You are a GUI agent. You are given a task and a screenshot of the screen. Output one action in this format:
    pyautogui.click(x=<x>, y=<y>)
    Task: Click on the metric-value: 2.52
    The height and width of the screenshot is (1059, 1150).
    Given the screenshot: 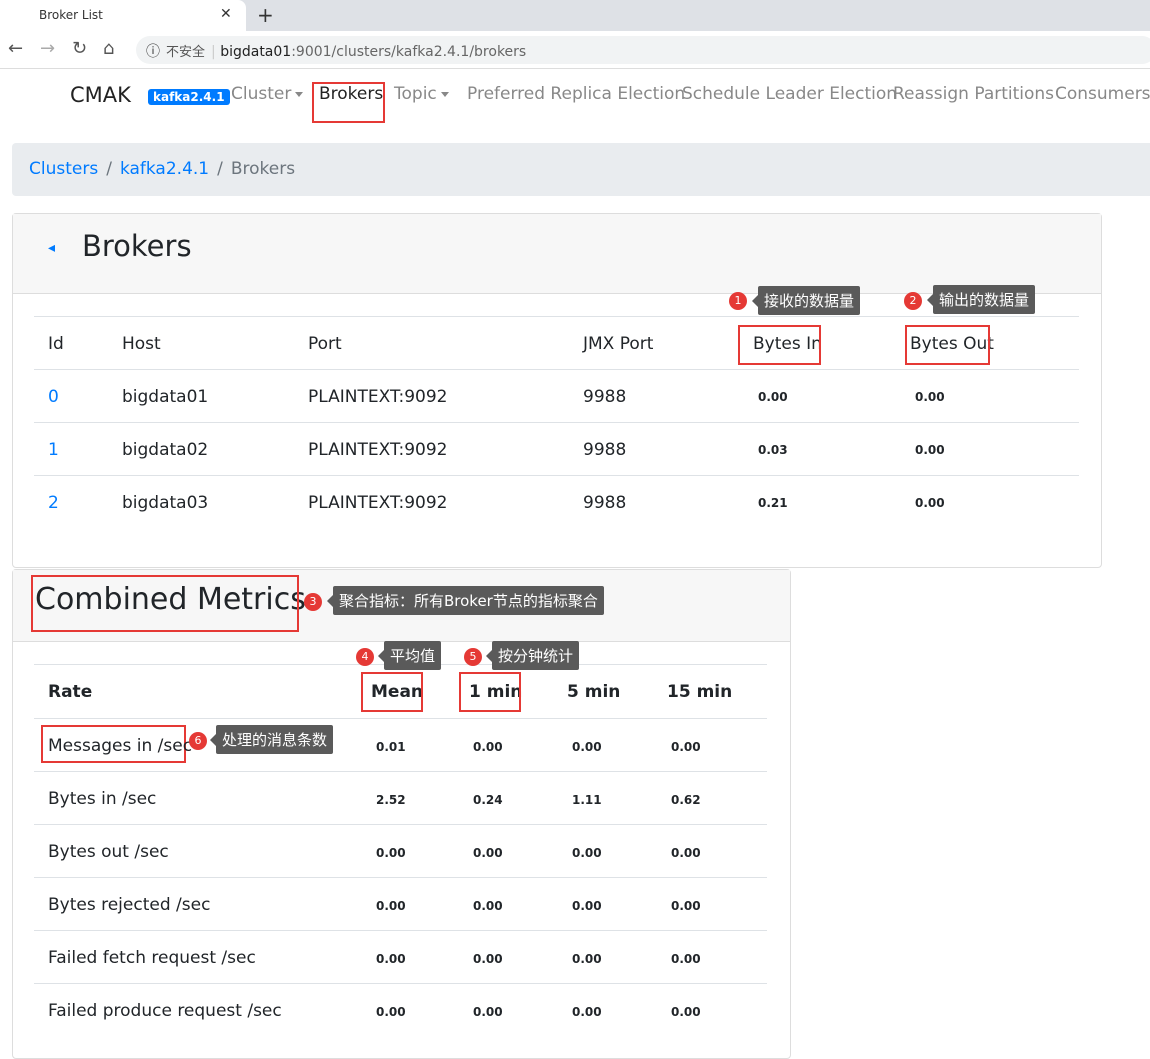 What is the action you would take?
    pyautogui.click(x=391, y=800)
    